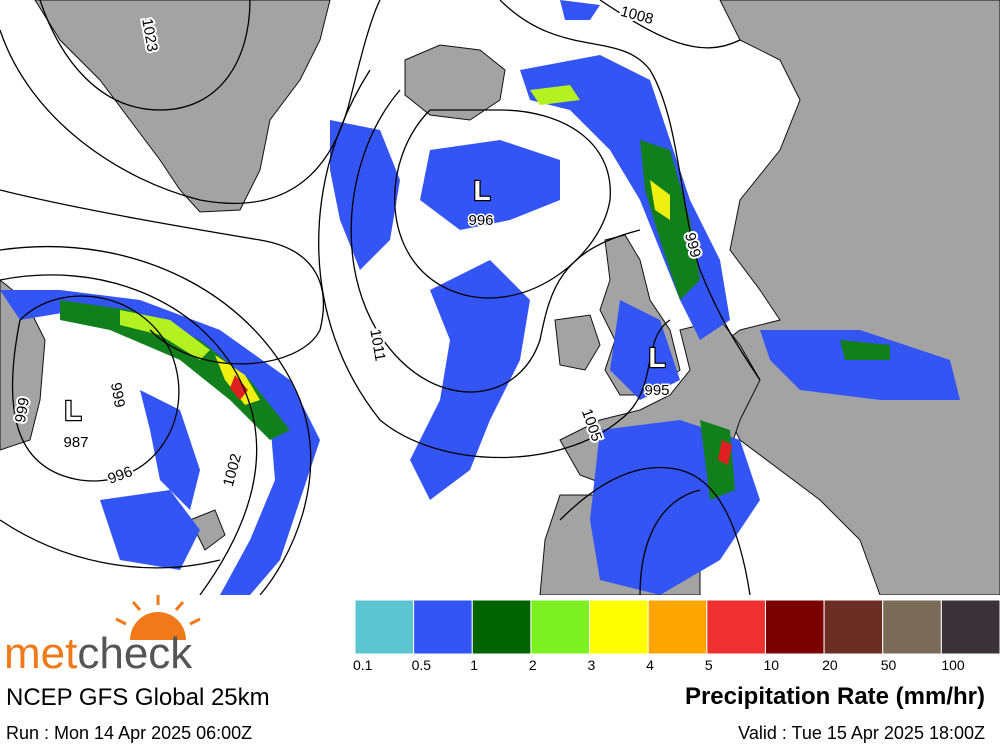  Describe the element at coordinates (117, 395) in the screenshot. I see `isobar-label: 999` at that location.